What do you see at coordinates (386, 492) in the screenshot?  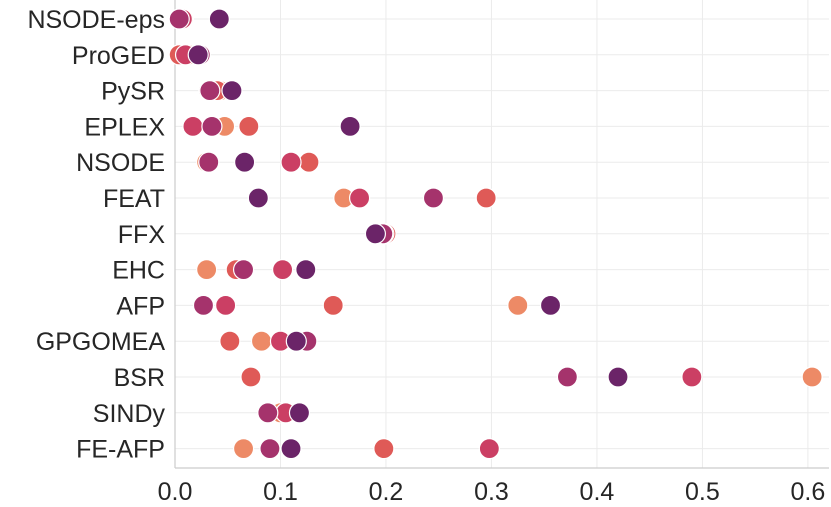 I see `x-tick-label: 0.2` at bounding box center [386, 492].